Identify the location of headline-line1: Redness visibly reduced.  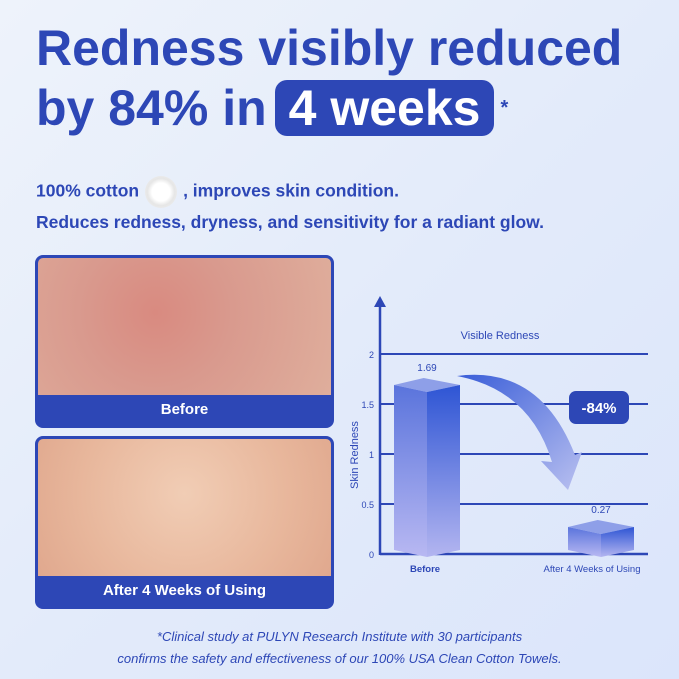
(329, 48).